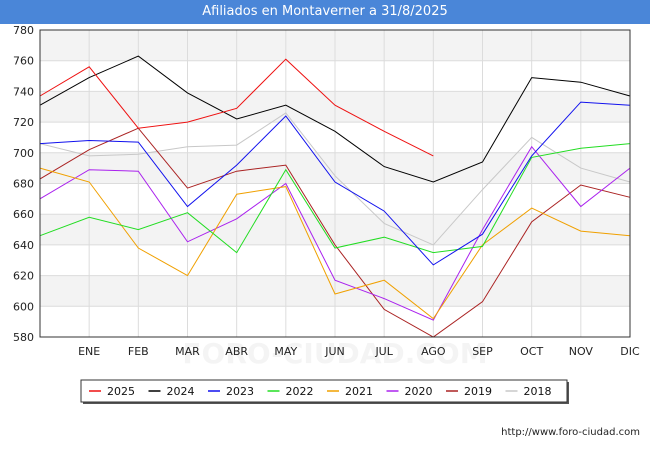  What do you see at coordinates (23, 61) in the screenshot?
I see `y-tick-label: 760` at bounding box center [23, 61].